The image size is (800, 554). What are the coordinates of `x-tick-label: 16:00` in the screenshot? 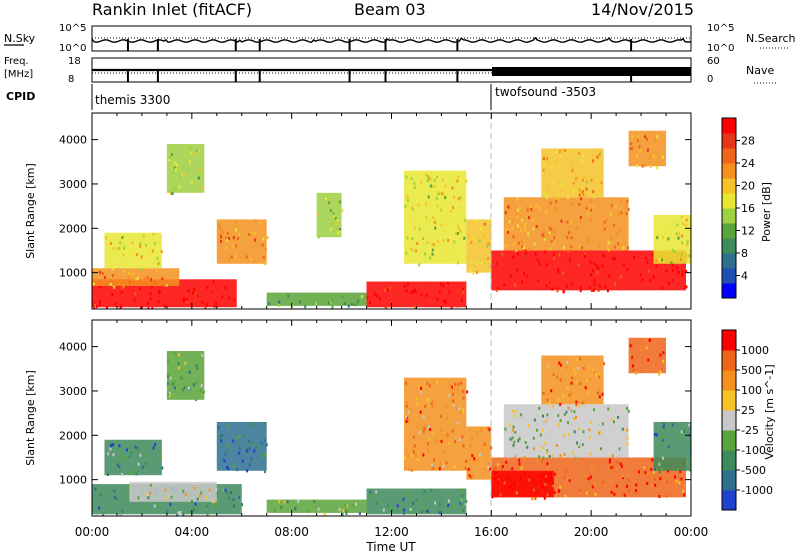 It's located at (491, 532).